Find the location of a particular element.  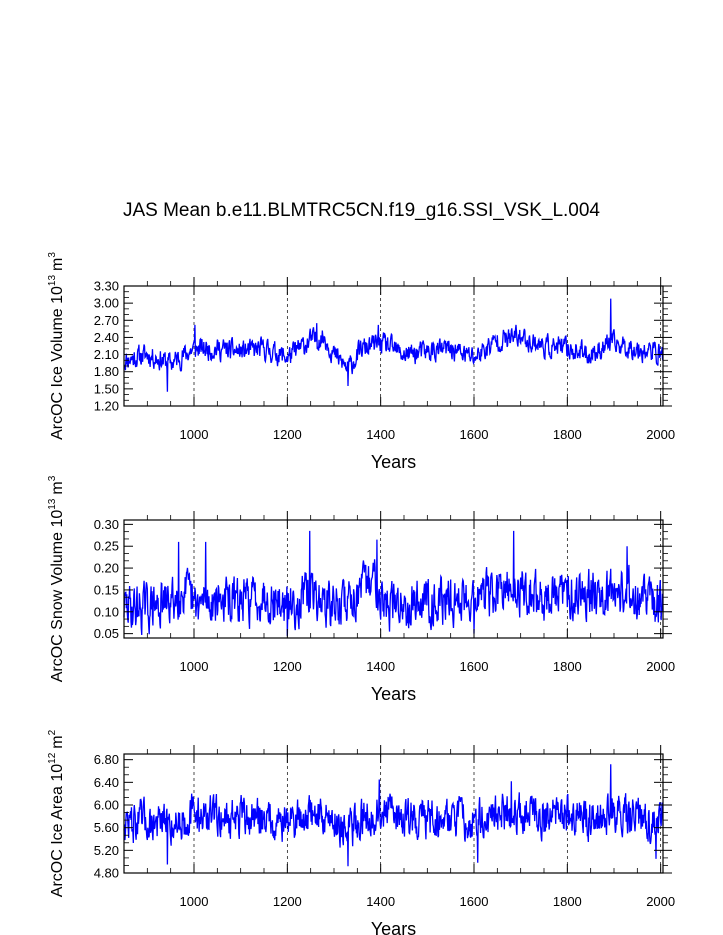

y-tick-label: 0.20 is located at coordinates (106, 568).